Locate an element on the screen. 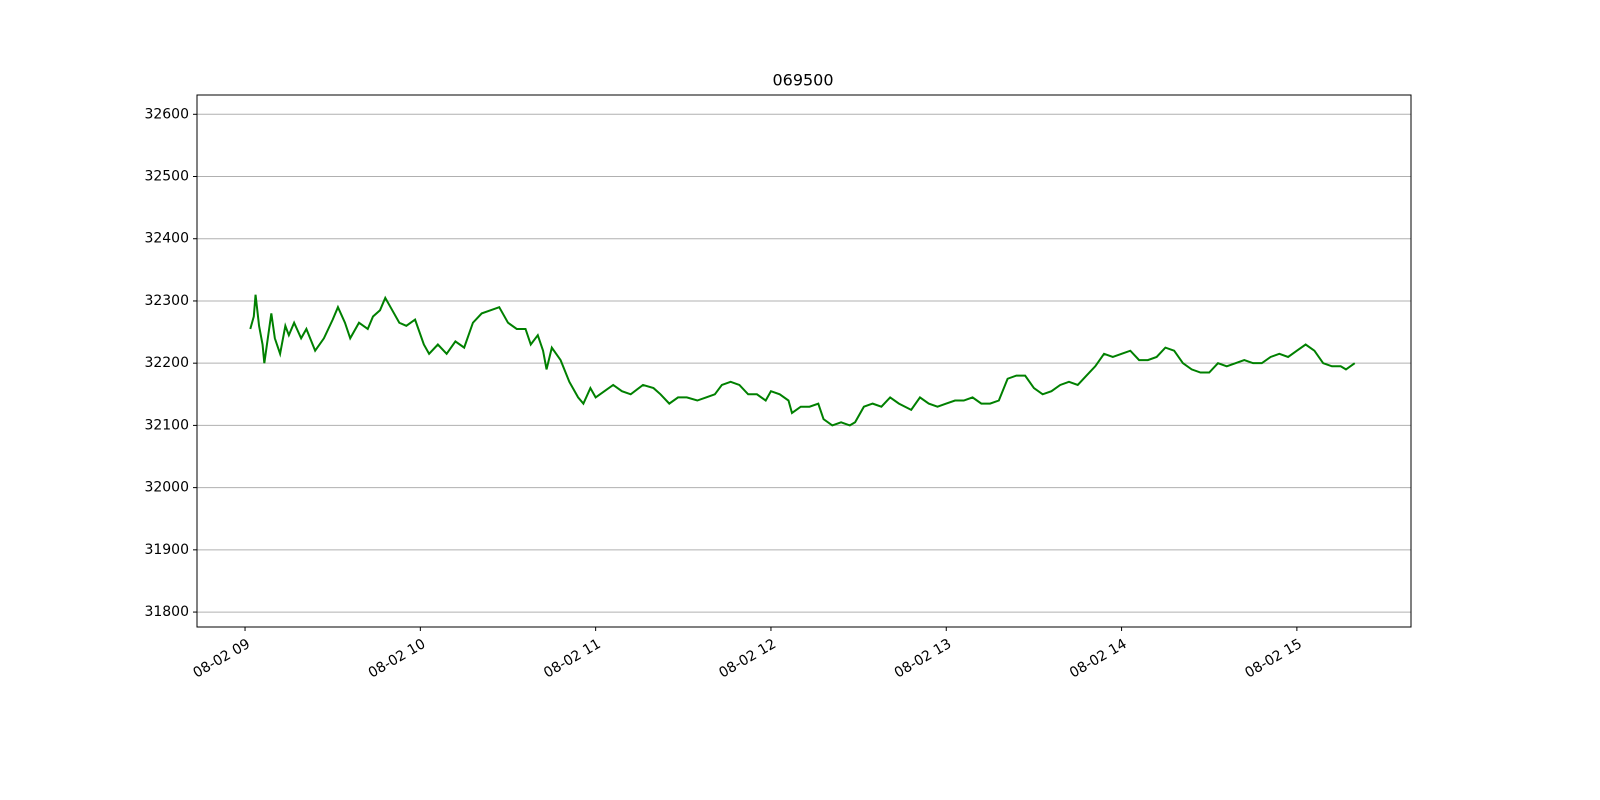  x-tick-label: 08-02 11 is located at coordinates (572, 658).